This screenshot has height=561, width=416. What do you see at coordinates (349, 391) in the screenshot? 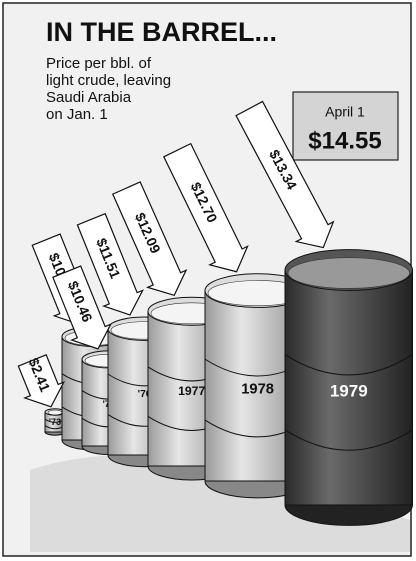
I see `category-label: 1979` at bounding box center [349, 391].